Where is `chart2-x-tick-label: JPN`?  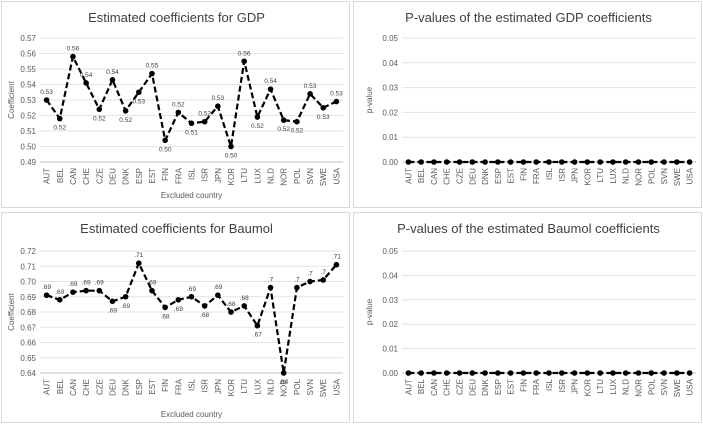 chart2-x-tick-label: JPN is located at coordinates (218, 386).